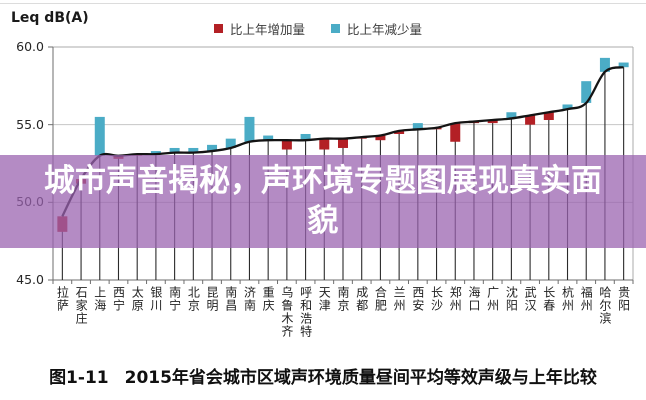 This screenshot has width=646, height=400. What do you see at coordinates (336, 28) in the screenshot?
I see `decrease-swatch-icon` at bounding box center [336, 28].